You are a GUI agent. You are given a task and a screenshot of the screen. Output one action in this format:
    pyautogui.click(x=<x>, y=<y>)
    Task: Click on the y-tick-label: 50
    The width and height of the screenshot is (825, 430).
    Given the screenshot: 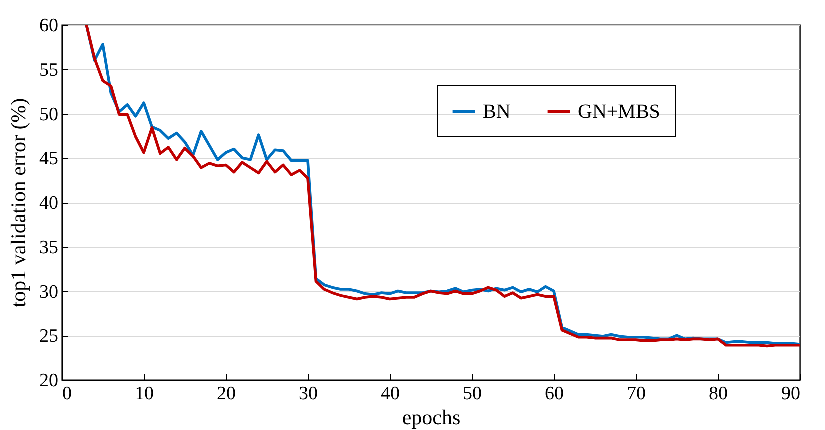 What is the action you would take?
    pyautogui.click(x=49, y=115)
    